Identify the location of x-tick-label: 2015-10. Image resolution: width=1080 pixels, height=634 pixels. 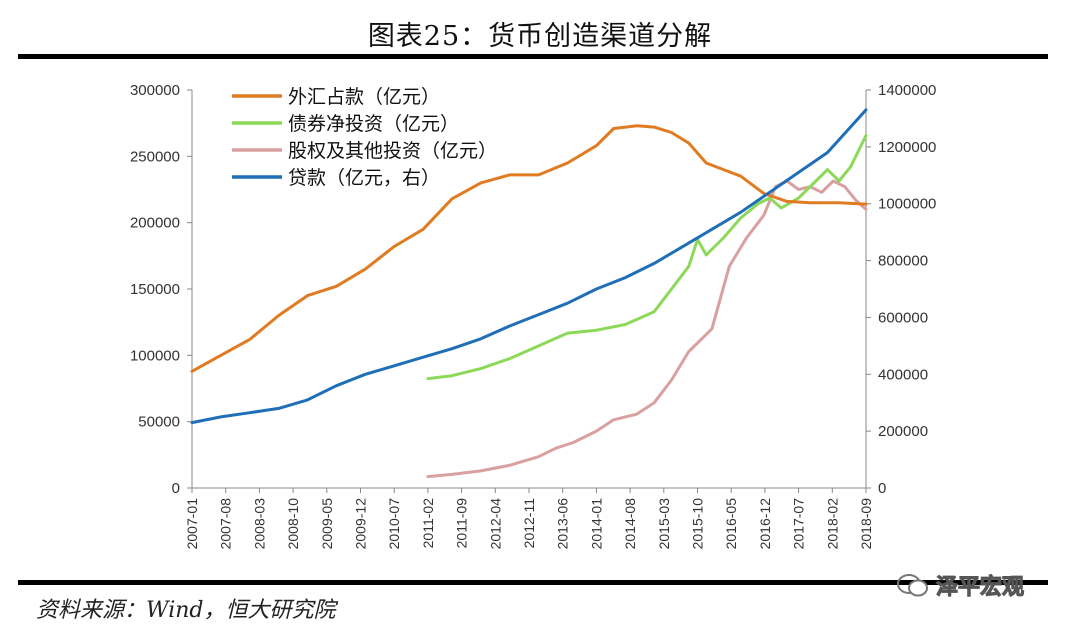
(698, 524).